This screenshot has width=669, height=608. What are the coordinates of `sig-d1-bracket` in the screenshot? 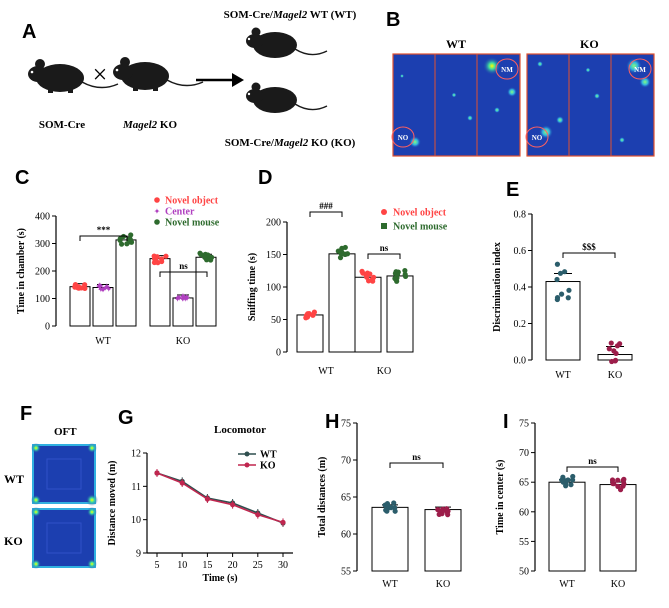 It's located at (326, 214).